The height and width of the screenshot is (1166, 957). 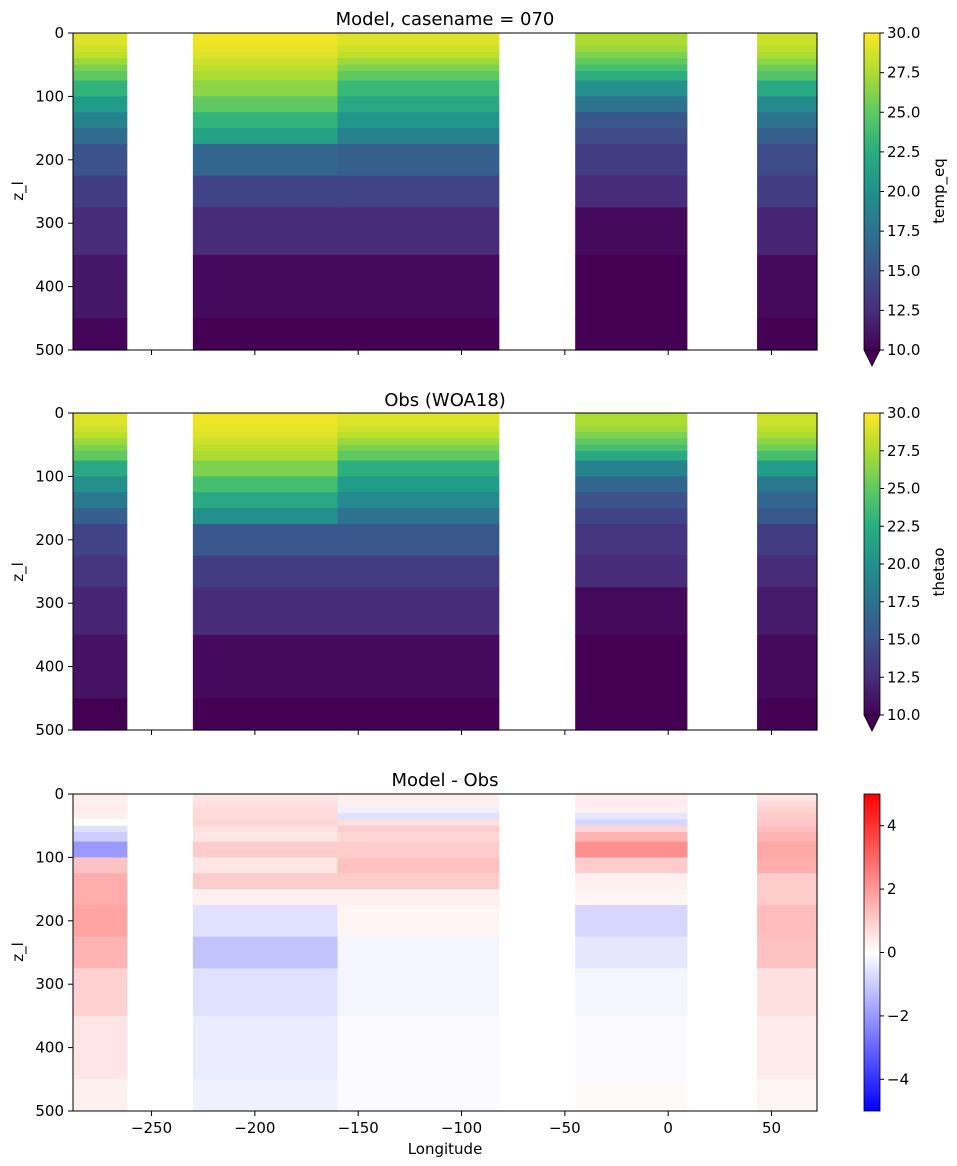 What do you see at coordinates (358, 1128) in the screenshot?
I see `x-tick-label: −150` at bounding box center [358, 1128].